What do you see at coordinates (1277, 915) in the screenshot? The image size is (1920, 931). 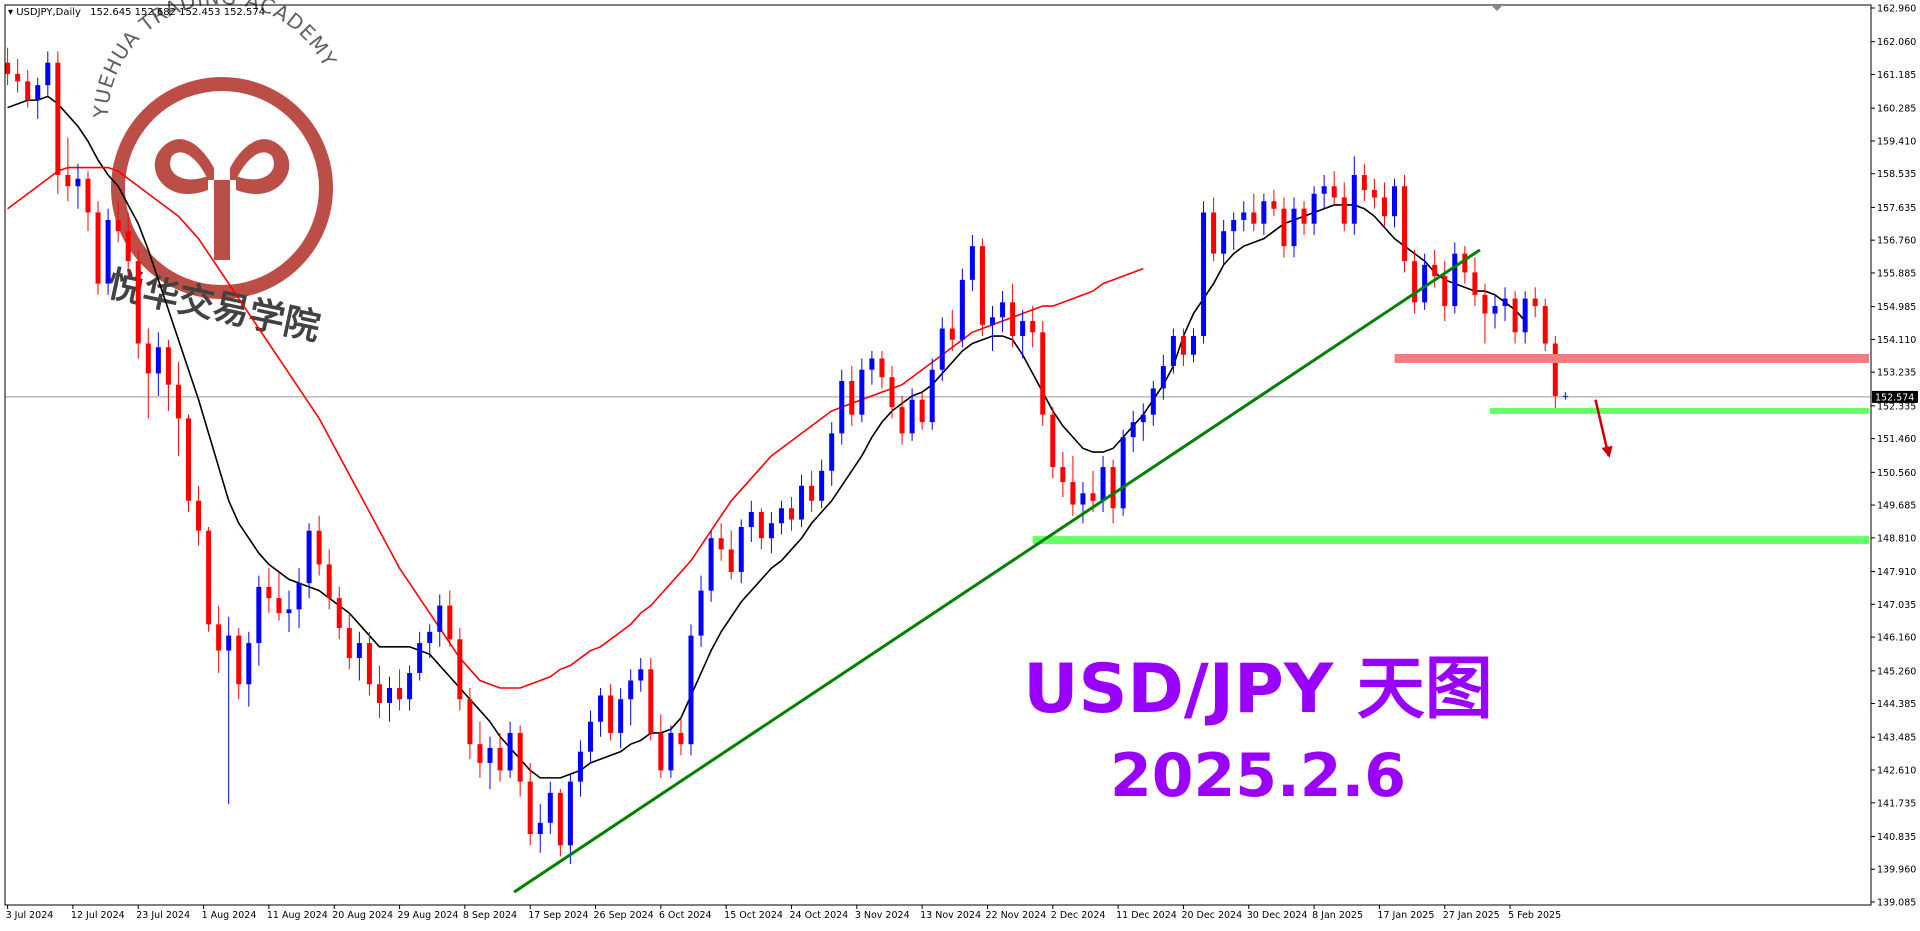 I see `x-tick-label: 30 Dec 2024` at bounding box center [1277, 915].